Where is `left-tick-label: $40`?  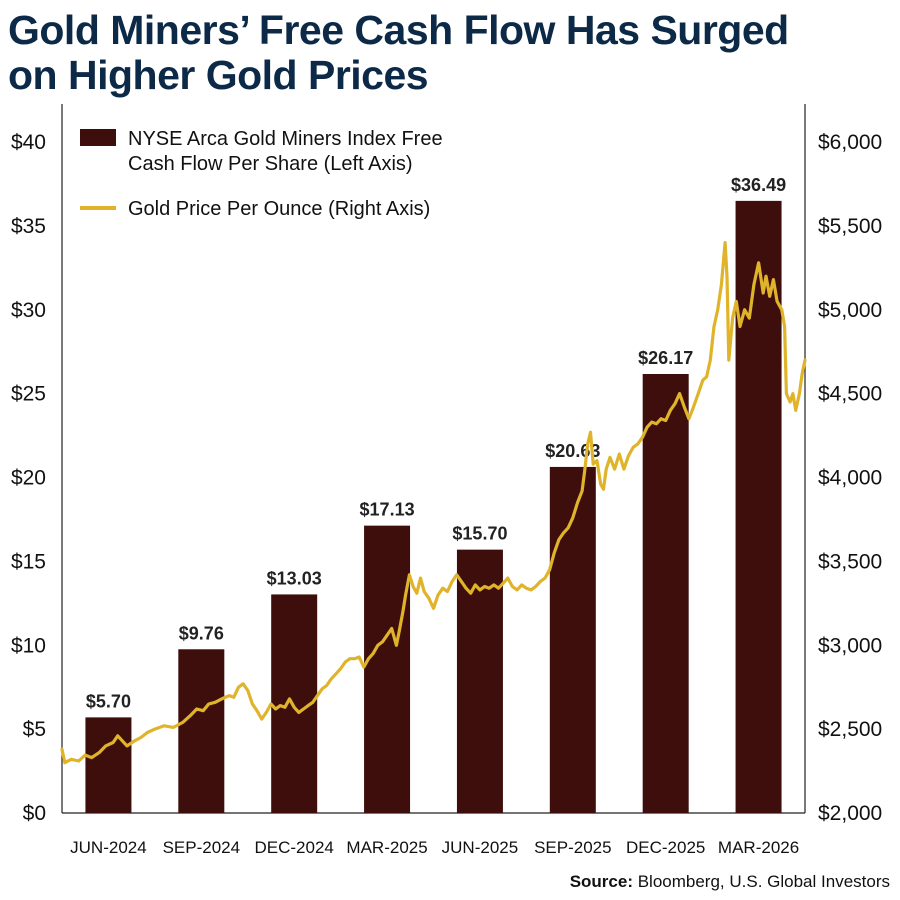
left-tick-label: $40 is located at coordinates (28, 142).